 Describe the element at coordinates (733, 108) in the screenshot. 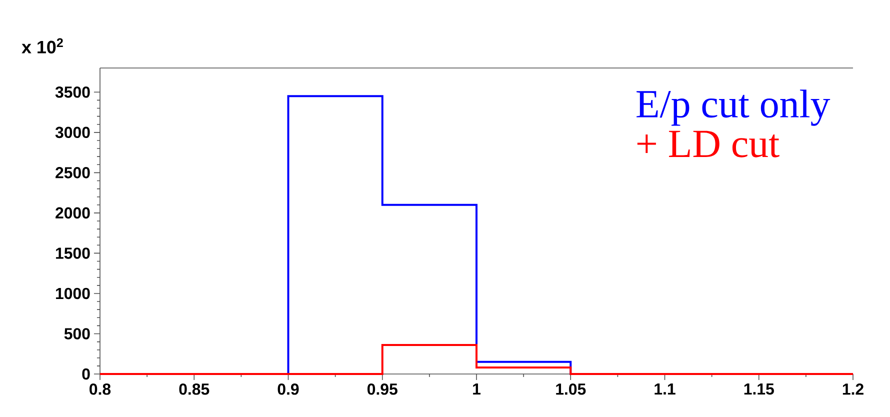

I see `text: E/p cut only` at that location.